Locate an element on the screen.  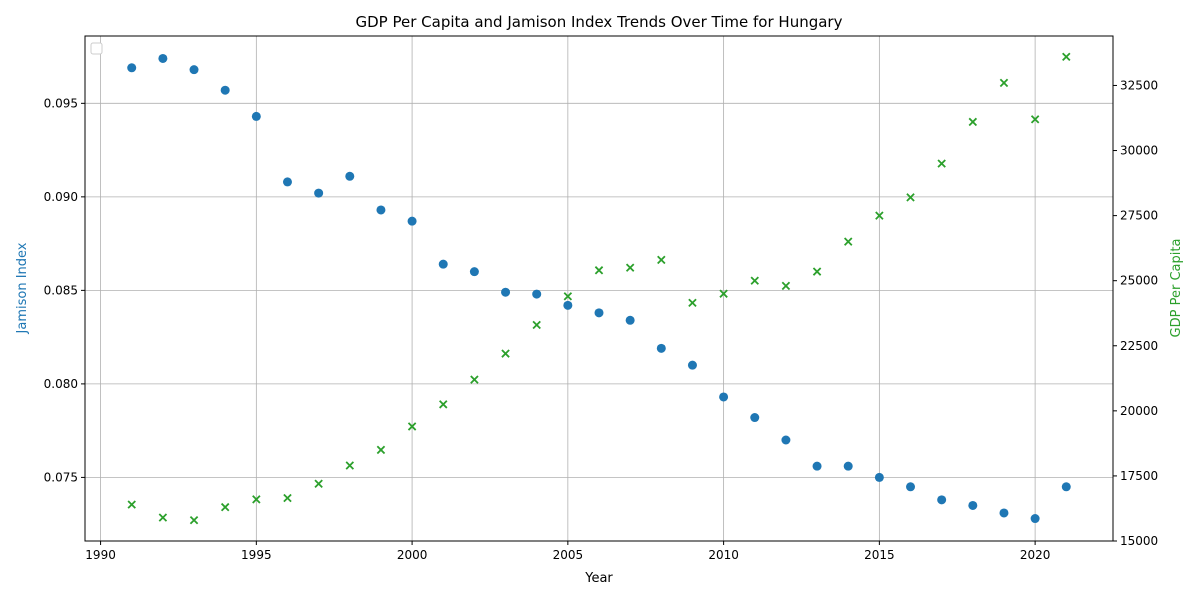
y-right-tick-label: 25000 is located at coordinates (1139, 281).